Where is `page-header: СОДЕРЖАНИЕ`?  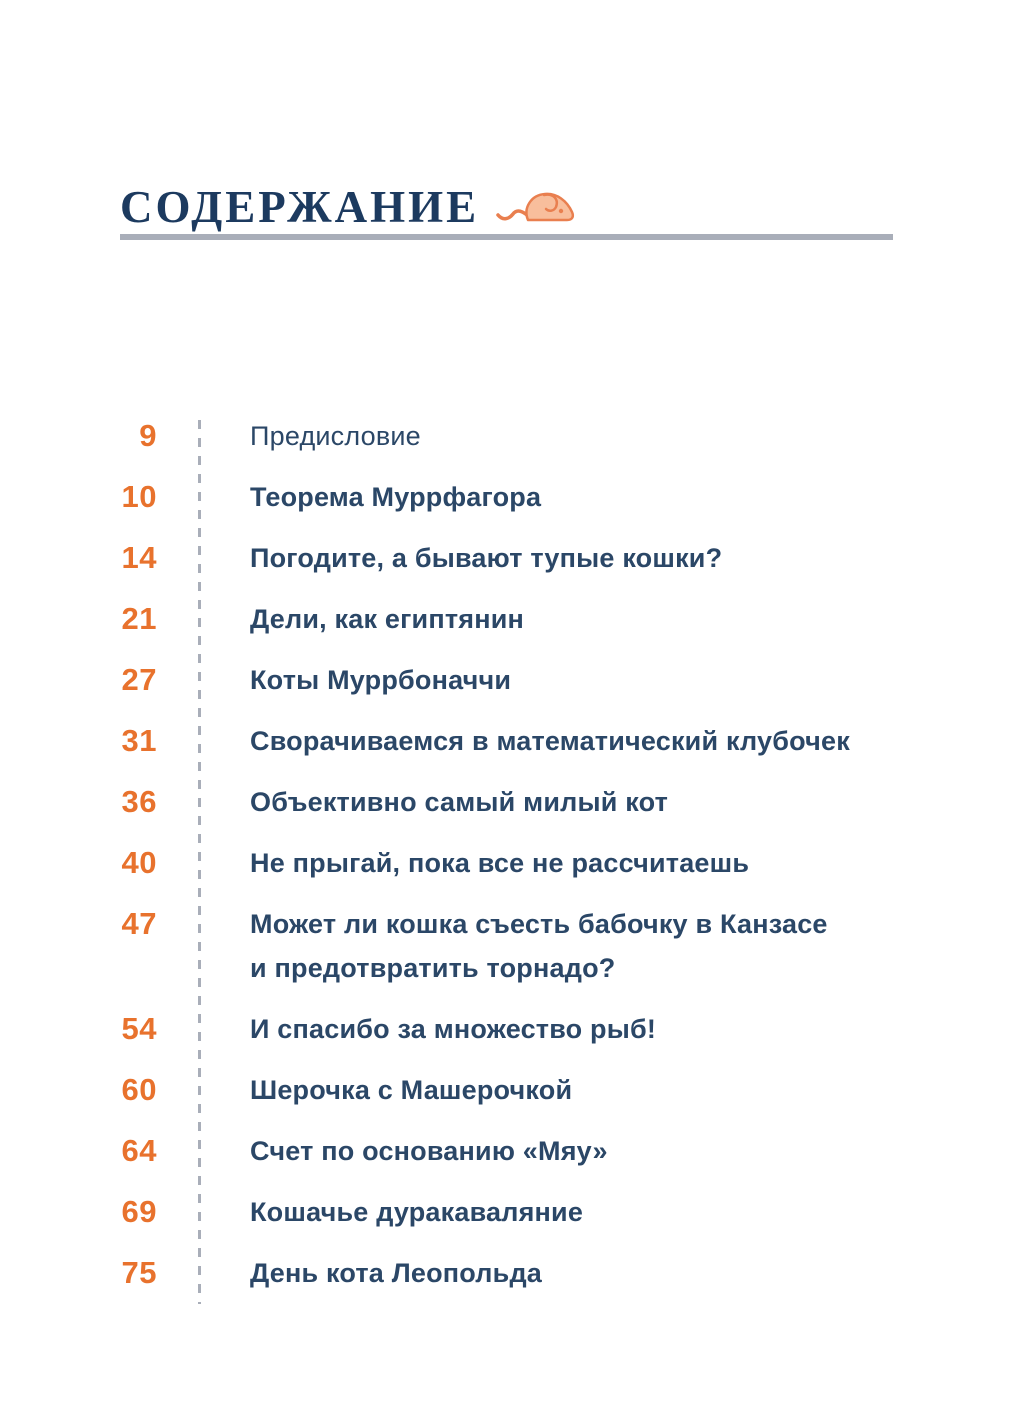
page-header: СОДЕРЖАНИЕ is located at coordinates (347, 207).